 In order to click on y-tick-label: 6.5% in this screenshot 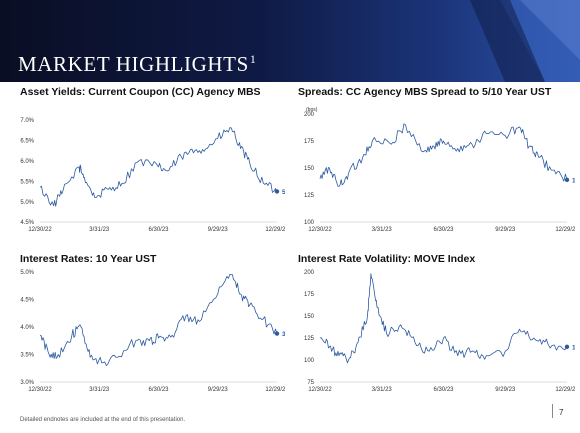, I will do `click(27, 142)`.